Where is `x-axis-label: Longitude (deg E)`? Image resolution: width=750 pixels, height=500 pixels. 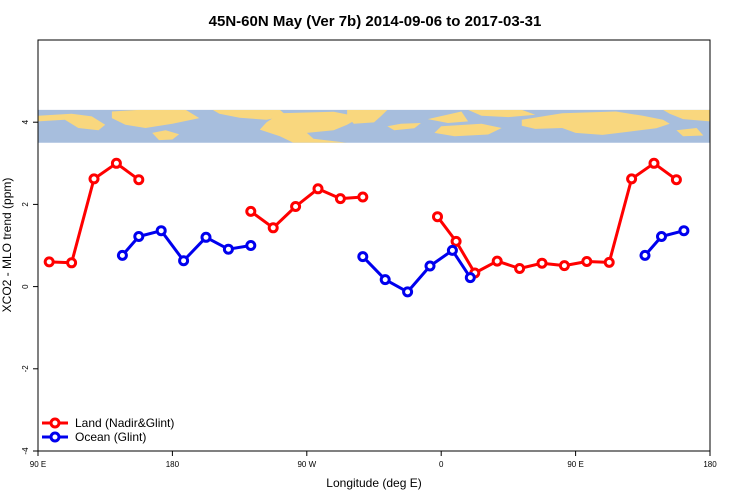 x-axis-label: Longitude (deg E) is located at coordinates (373, 483).